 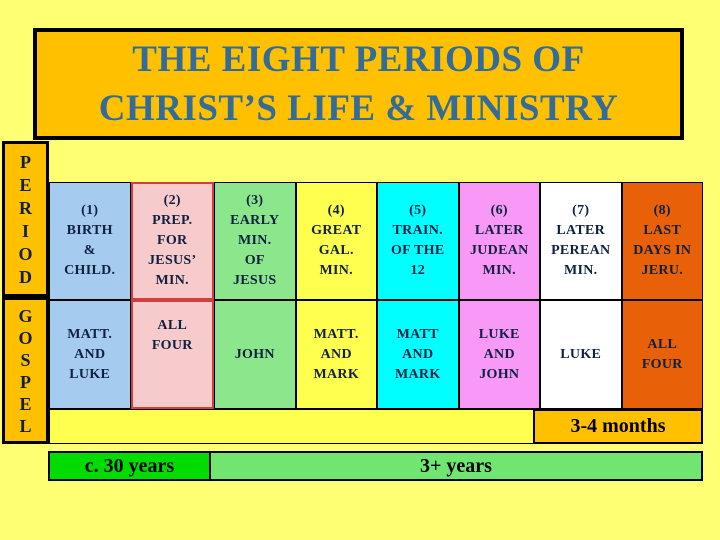 I want to click on gospel-cell-8: ALL FOUR, so click(x=662, y=354).